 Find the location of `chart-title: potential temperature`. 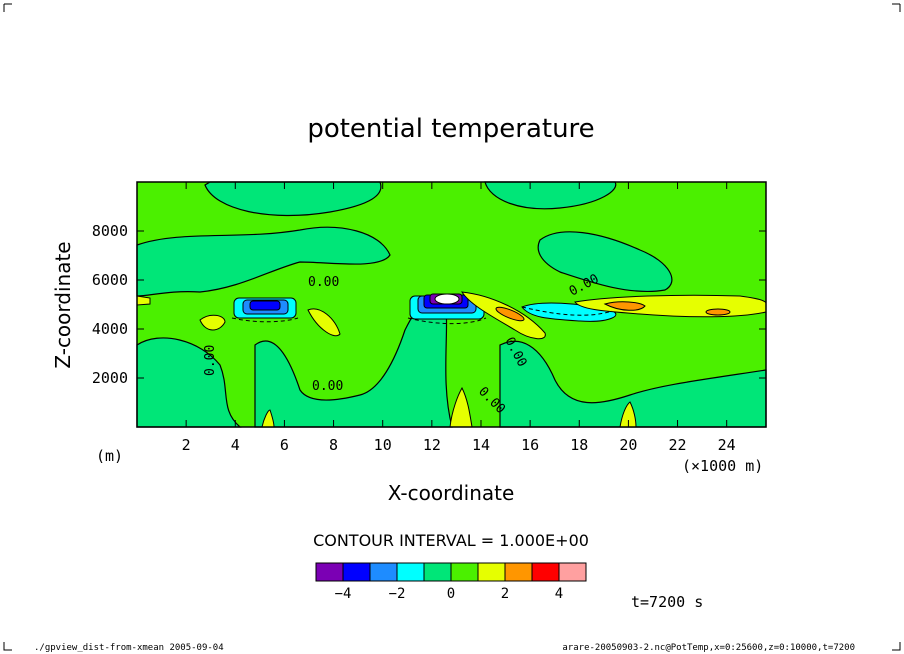

chart-title: potential temperature is located at coordinates (450, 129).